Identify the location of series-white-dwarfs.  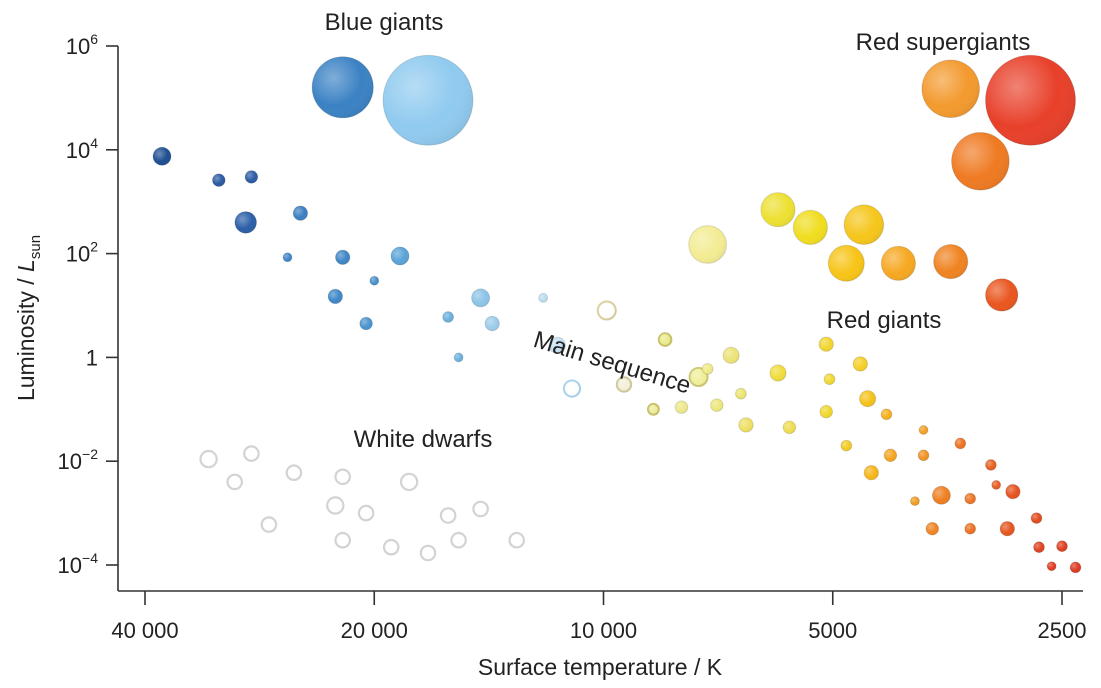
(362, 503).